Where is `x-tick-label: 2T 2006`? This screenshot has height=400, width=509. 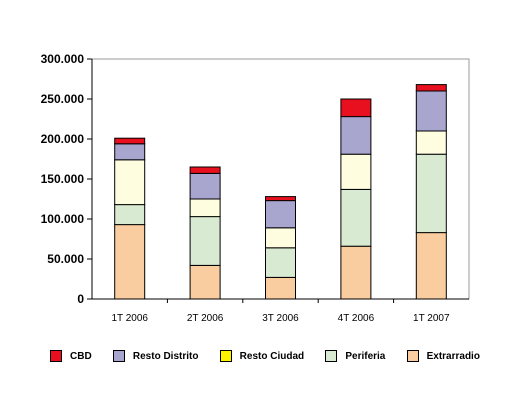
x-tick-label: 2T 2006 is located at coordinates (205, 318).